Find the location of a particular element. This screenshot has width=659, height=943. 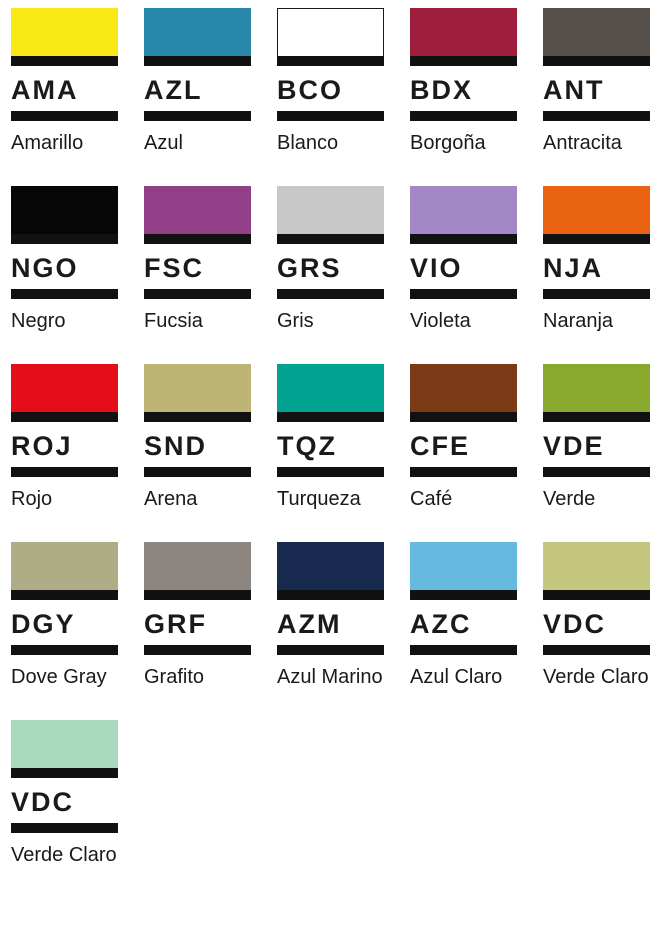

color-name-label: Naranja is located at coordinates (578, 321).